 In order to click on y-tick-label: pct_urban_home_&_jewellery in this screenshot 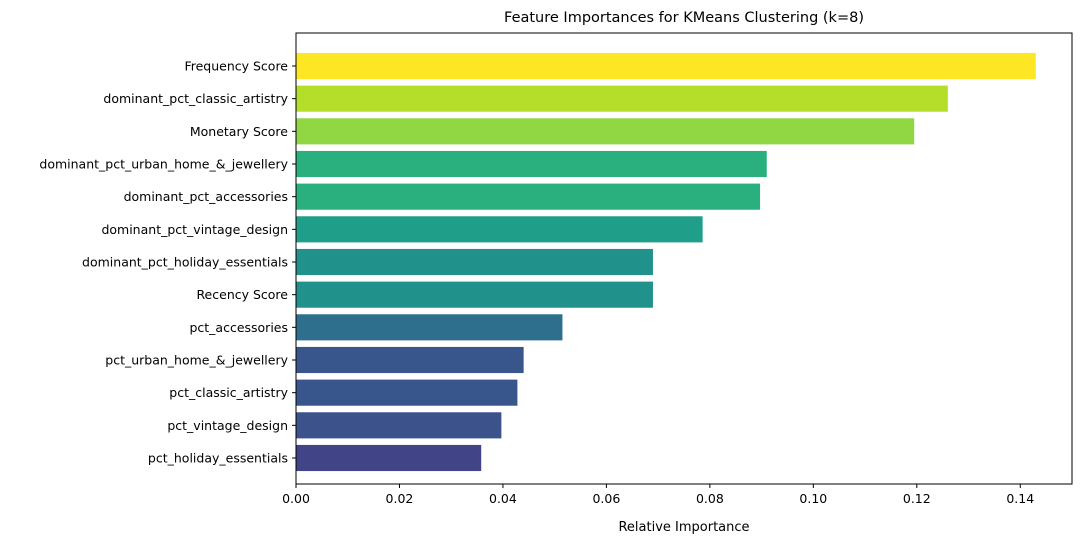, I will do `click(196, 360)`.